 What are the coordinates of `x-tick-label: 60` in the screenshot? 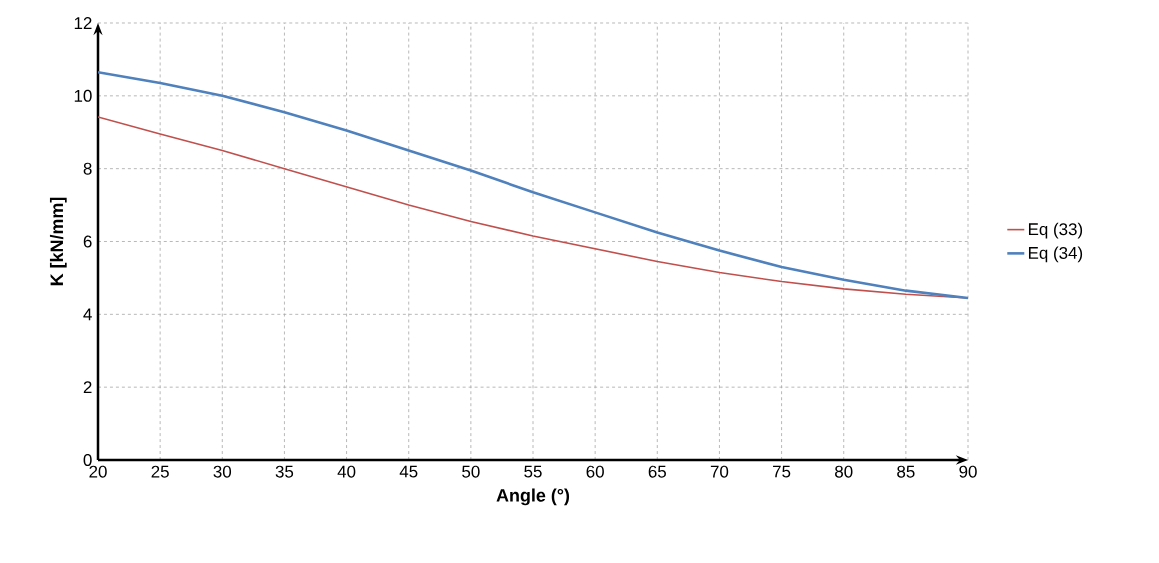 It's located at (595, 471).